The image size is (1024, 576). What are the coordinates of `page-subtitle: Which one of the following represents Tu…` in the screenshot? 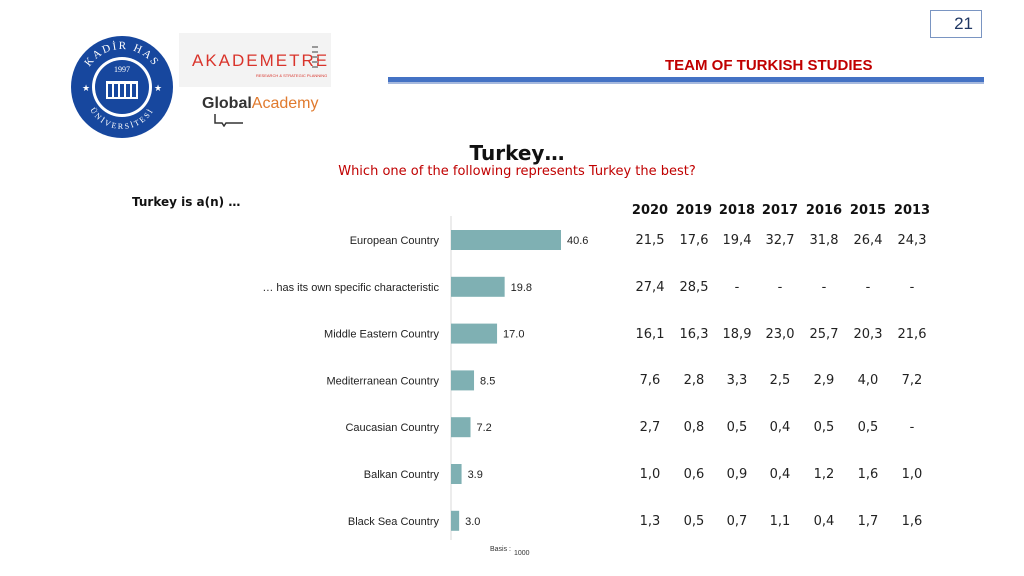 It's located at (517, 171).